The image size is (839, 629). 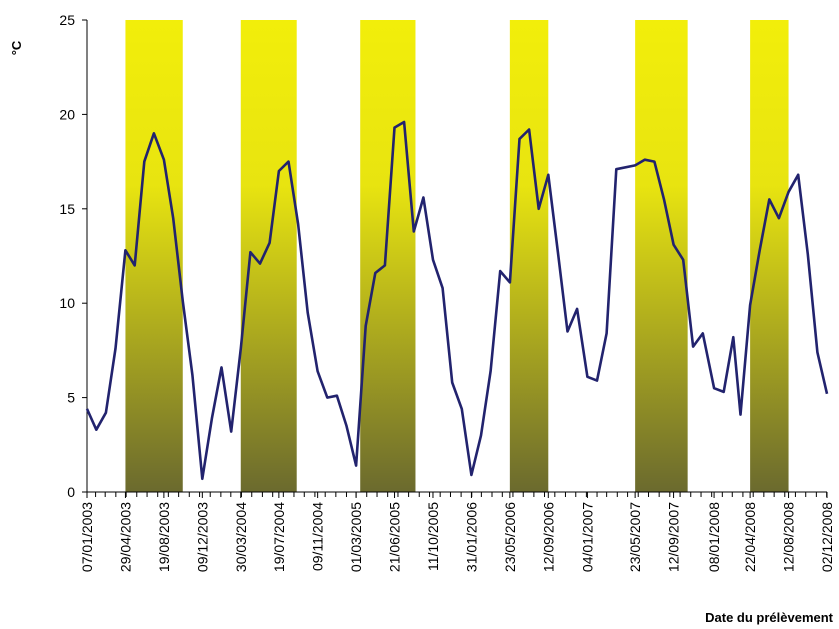 What do you see at coordinates (241, 537) in the screenshot?
I see `x-tick-label: 30/03/2004` at bounding box center [241, 537].